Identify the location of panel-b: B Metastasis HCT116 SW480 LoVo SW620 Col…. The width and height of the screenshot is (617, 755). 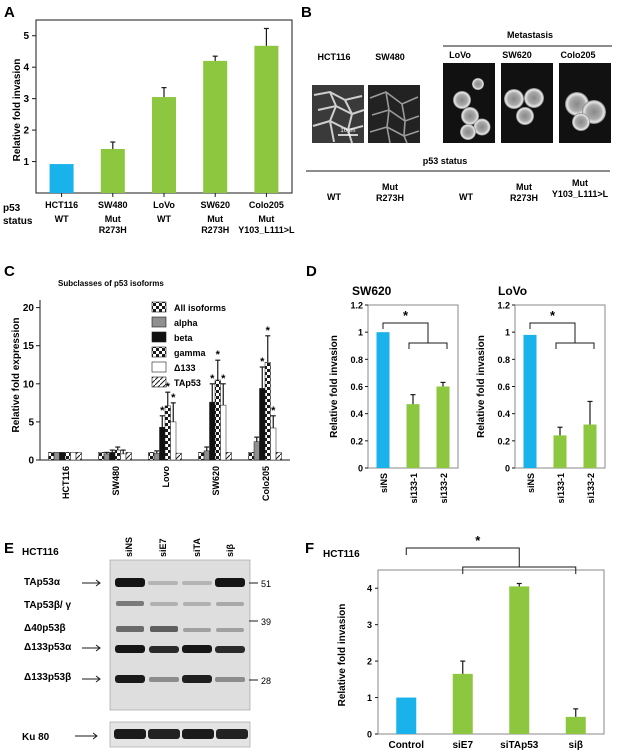
(456, 103).